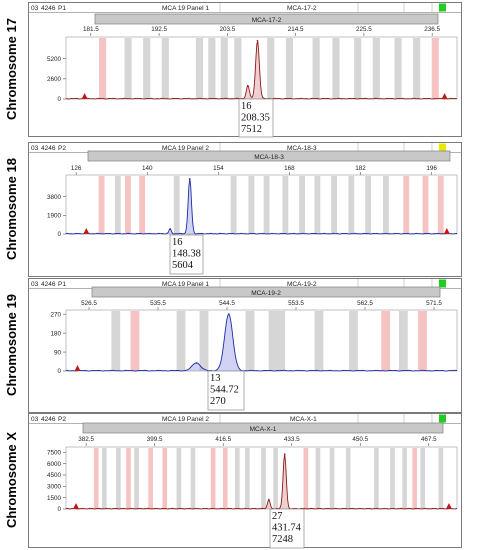  Describe the element at coordinates (302, 148) in the screenshot. I see `header-marker: MCA-18-3` at that location.